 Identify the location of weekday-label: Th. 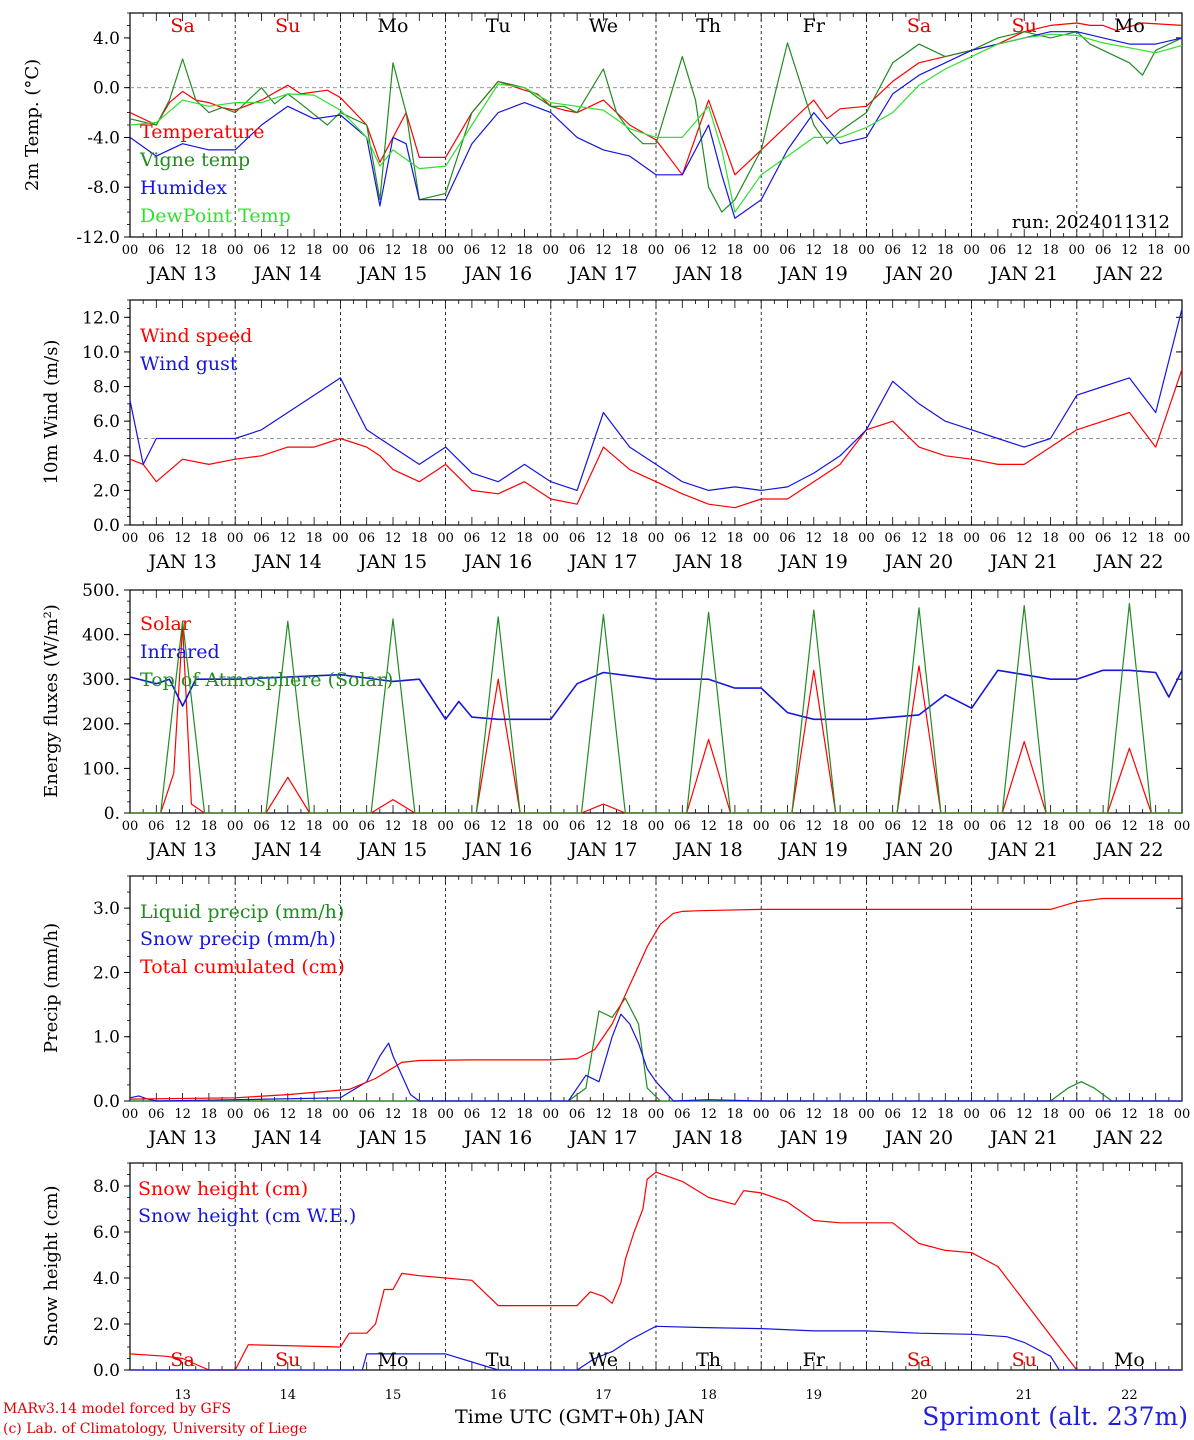
(708, 1360).